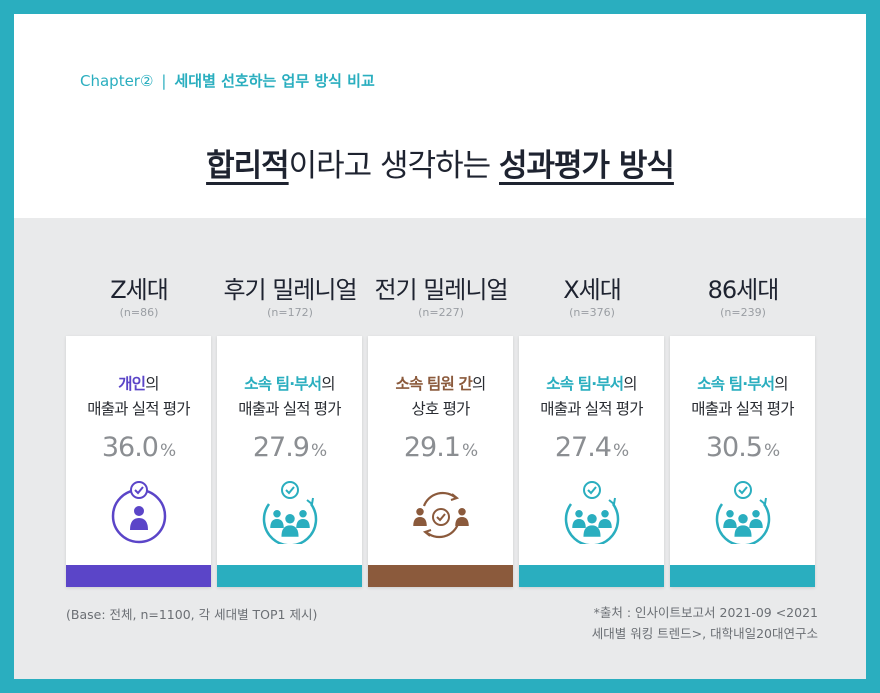 The width and height of the screenshot is (880, 693). Describe the element at coordinates (434, 384) in the screenshot. I see `method-highlight: 소속 팀원 간` at that location.